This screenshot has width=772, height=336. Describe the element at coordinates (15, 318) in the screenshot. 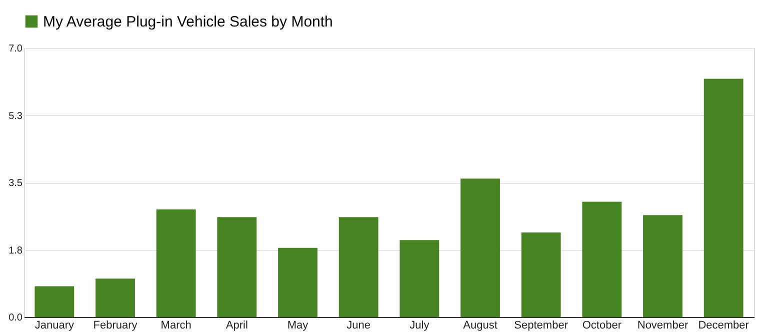

I see `y-tick-label: 0.0` at that location.